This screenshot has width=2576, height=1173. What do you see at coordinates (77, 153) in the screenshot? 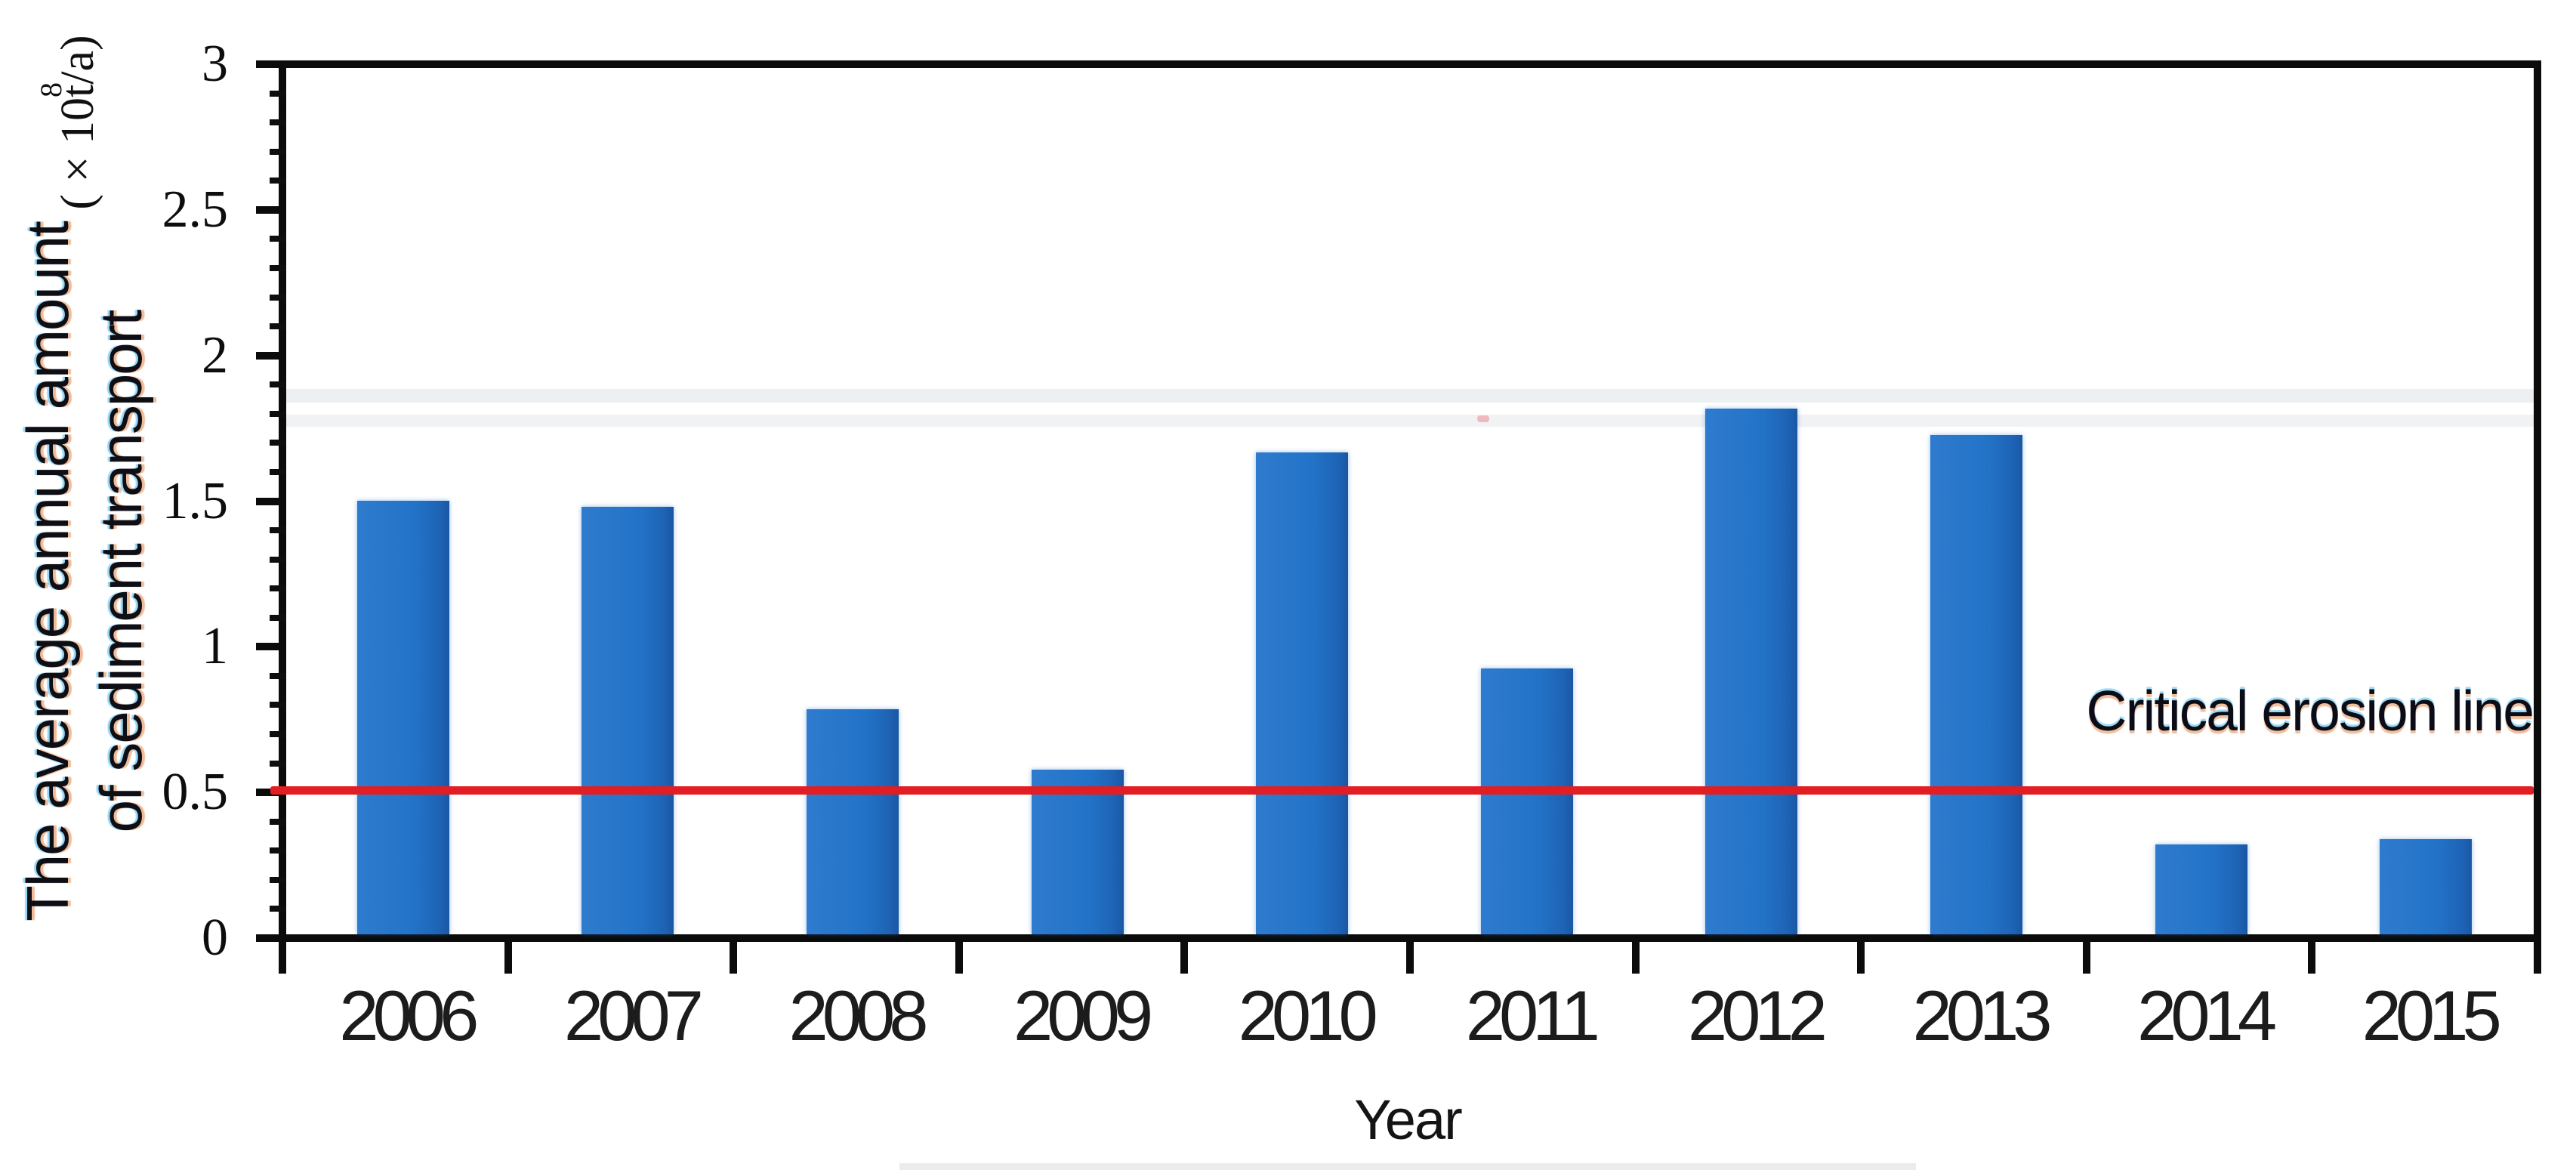
I see `y-unit-prefix: ( × 10` at bounding box center [77, 153].